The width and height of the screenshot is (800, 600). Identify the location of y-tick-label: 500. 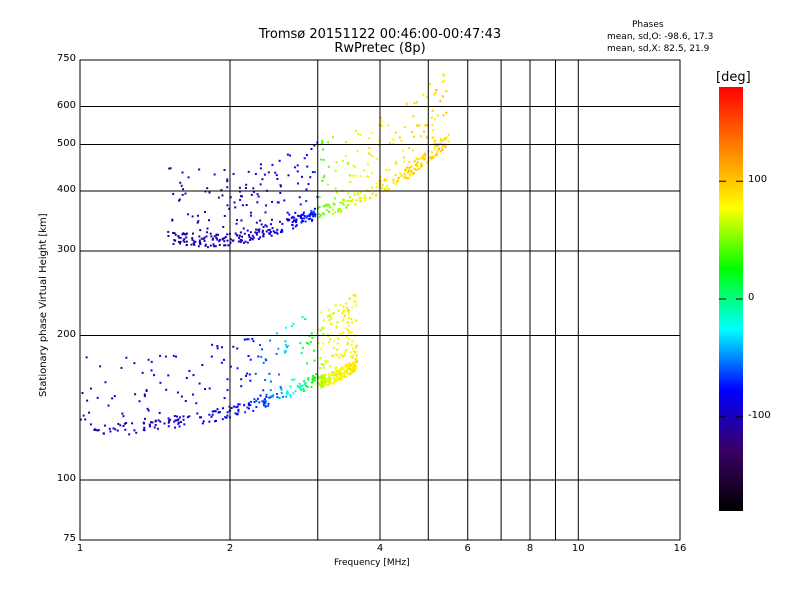
(66, 143).